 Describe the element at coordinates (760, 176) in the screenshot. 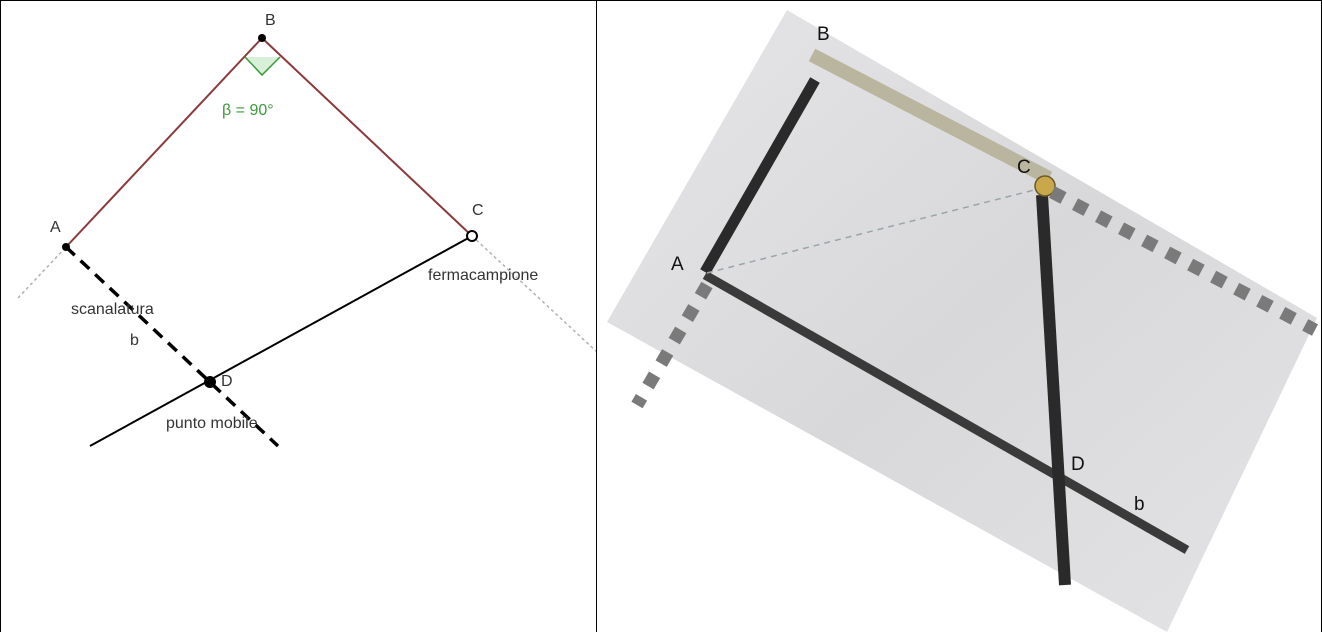

I see `pencil-line-ab` at that location.